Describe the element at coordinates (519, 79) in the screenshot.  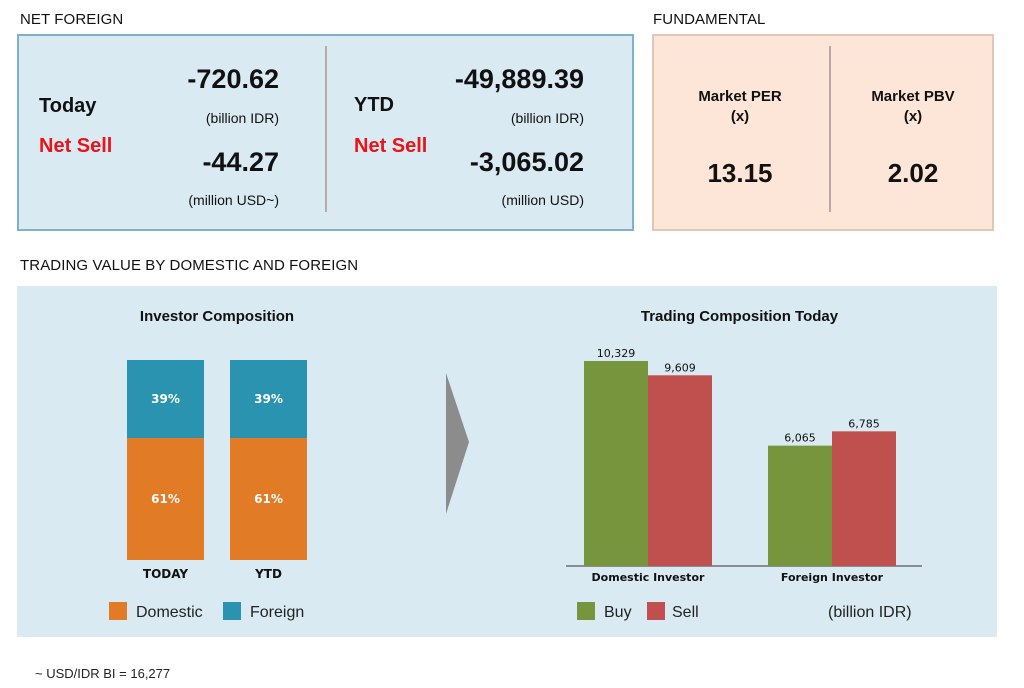
I see `ytd-value-idr: -49,889.39` at that location.